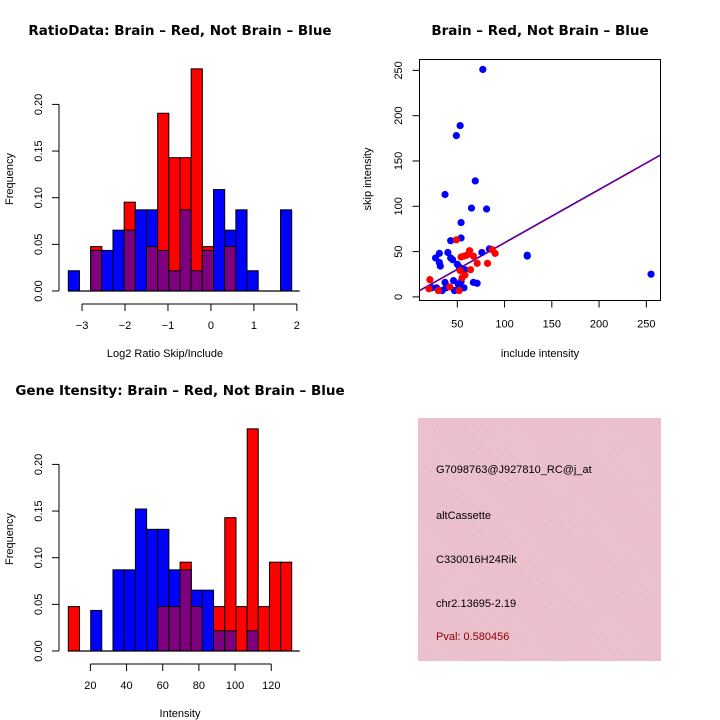 The width and height of the screenshot is (720, 720). I want to click on ratio-hist-x-tick-label: −2, so click(125, 326).